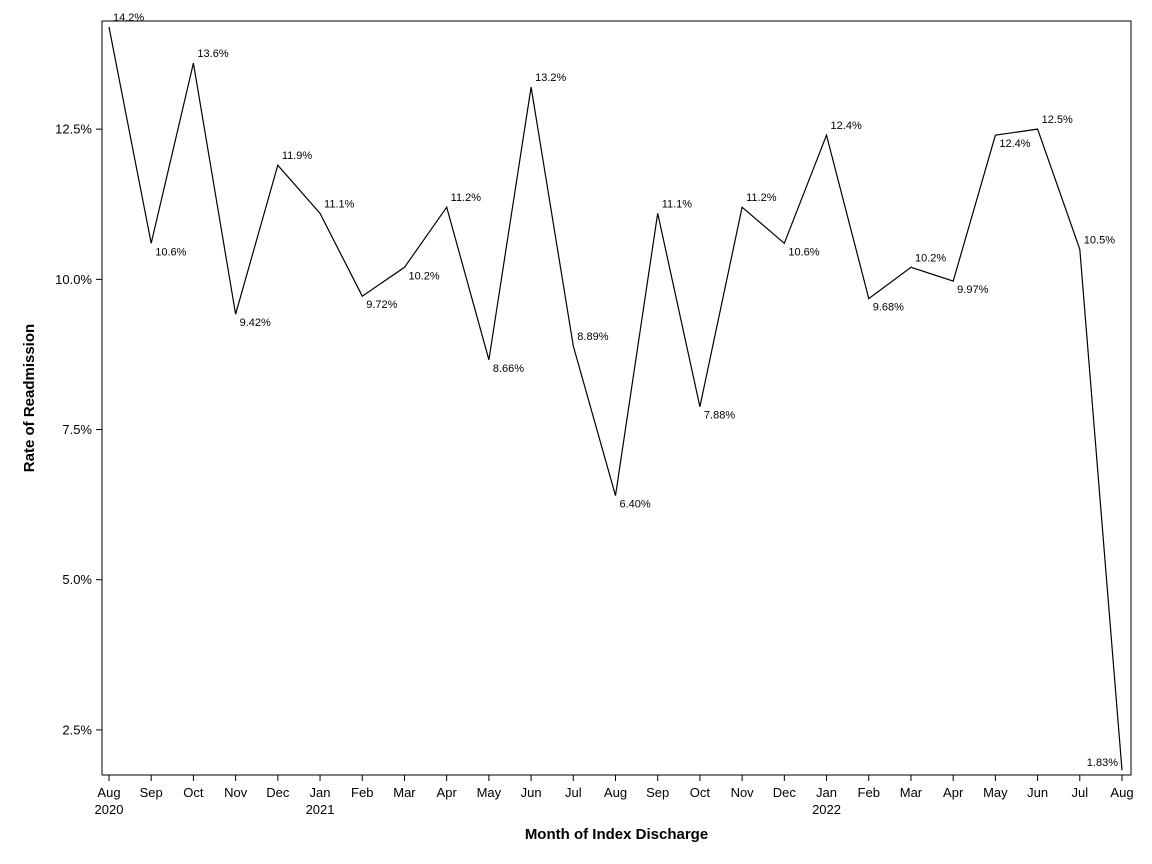 This screenshot has height=864, width=1152. Describe the element at coordinates (297, 156) in the screenshot. I see `data-label: 11.9%` at that location.